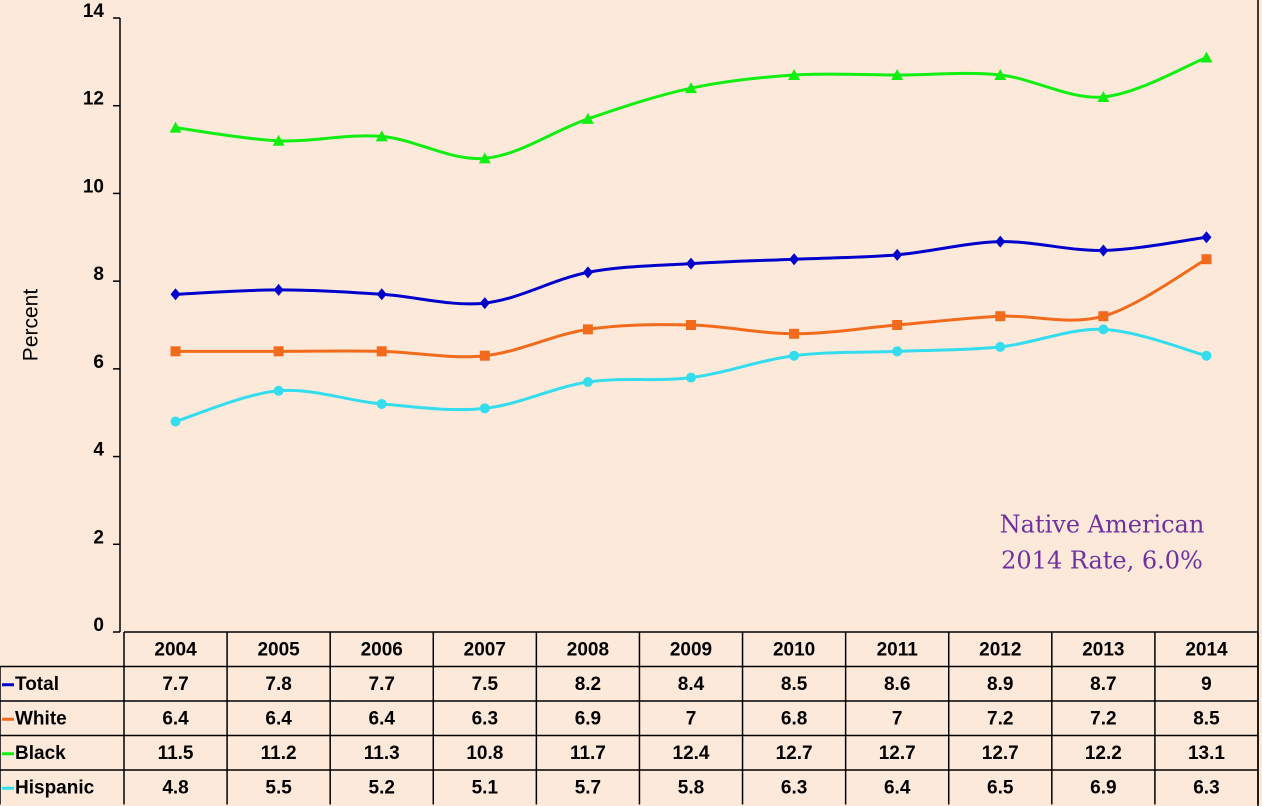 This screenshot has height=806, width=1262. Describe the element at coordinates (175, 787) in the screenshot. I see `table-cell: 4.8` at that location.